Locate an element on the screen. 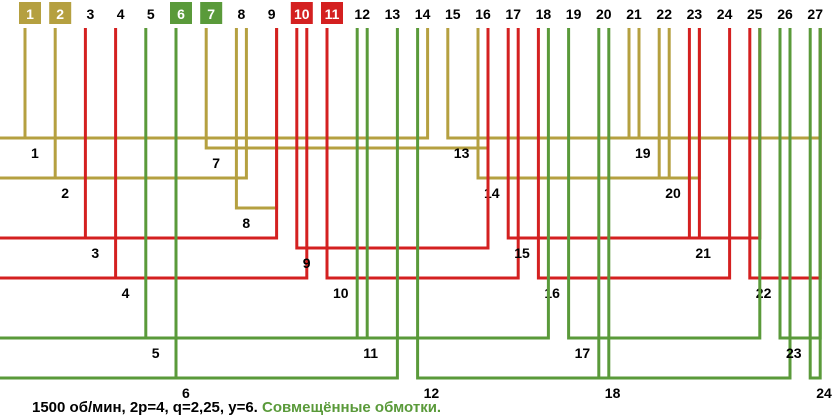  slot-label-22: 22 is located at coordinates (664, 14).